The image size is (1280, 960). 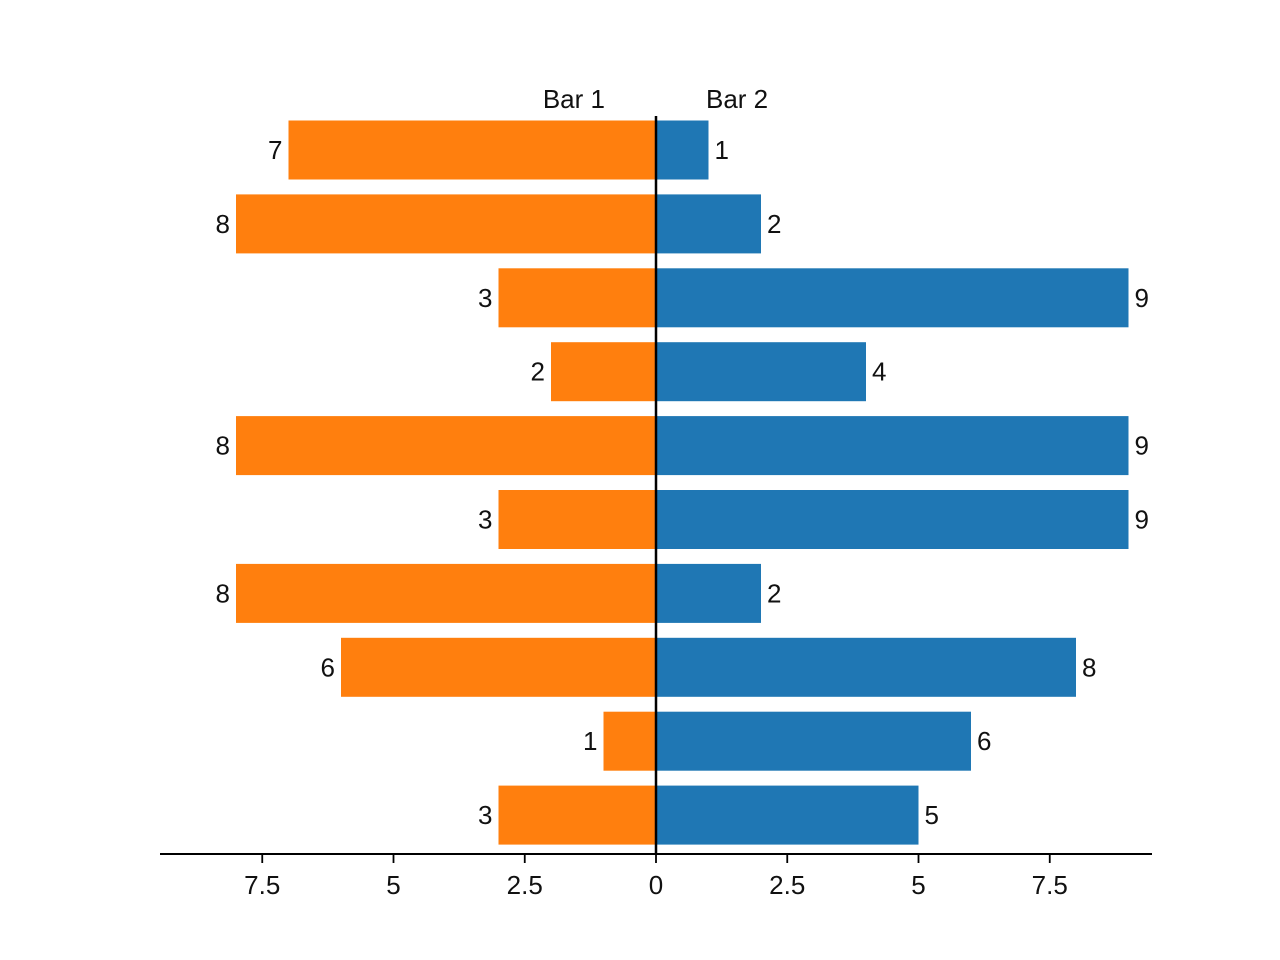 I want to click on bar-2-value-label: 5, so click(x=932, y=815).